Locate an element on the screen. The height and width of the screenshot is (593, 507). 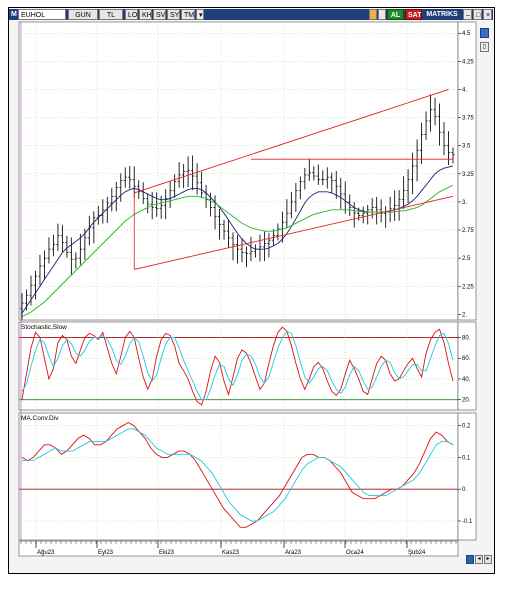
y-tick-label: 3.25 is located at coordinates (468, 175).